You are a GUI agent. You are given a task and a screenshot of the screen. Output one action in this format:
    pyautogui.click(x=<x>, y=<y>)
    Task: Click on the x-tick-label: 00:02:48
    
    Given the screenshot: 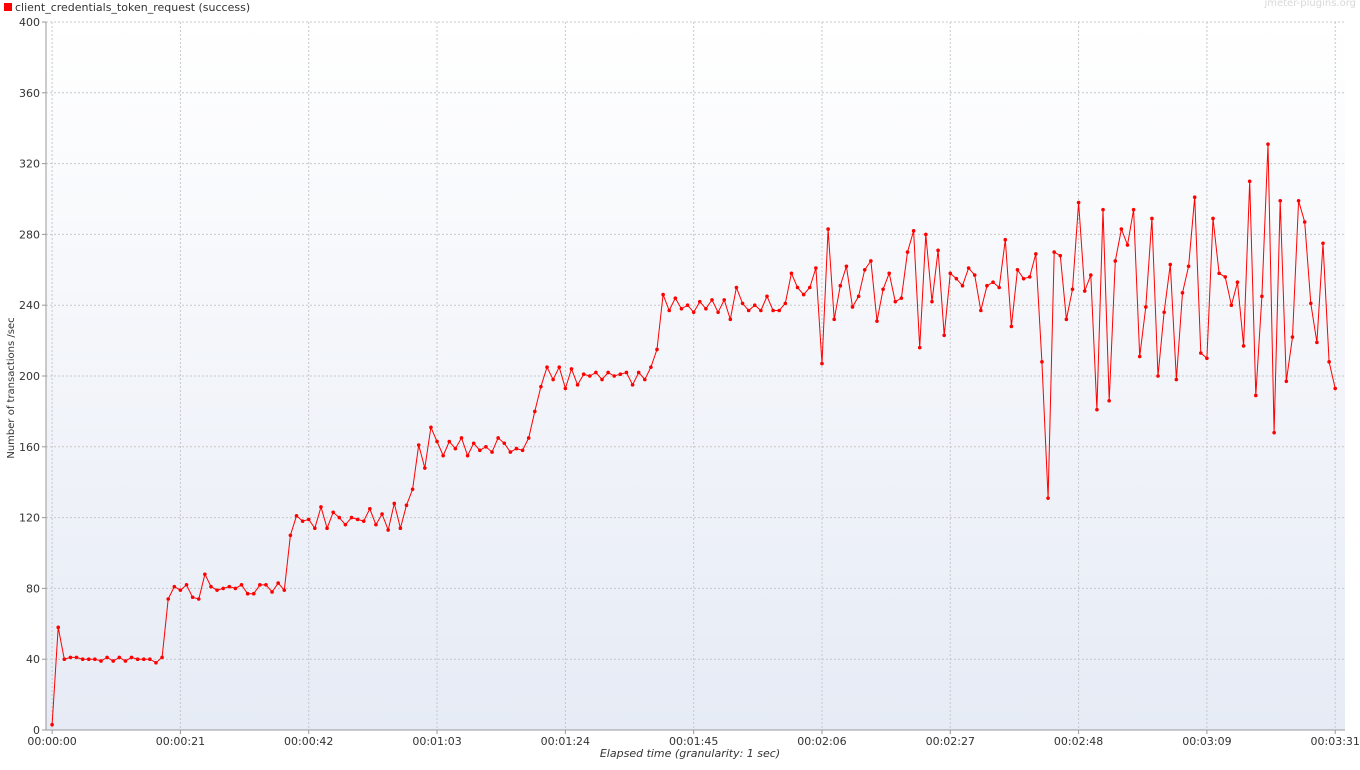 What is the action you would take?
    pyautogui.click(x=1078, y=741)
    